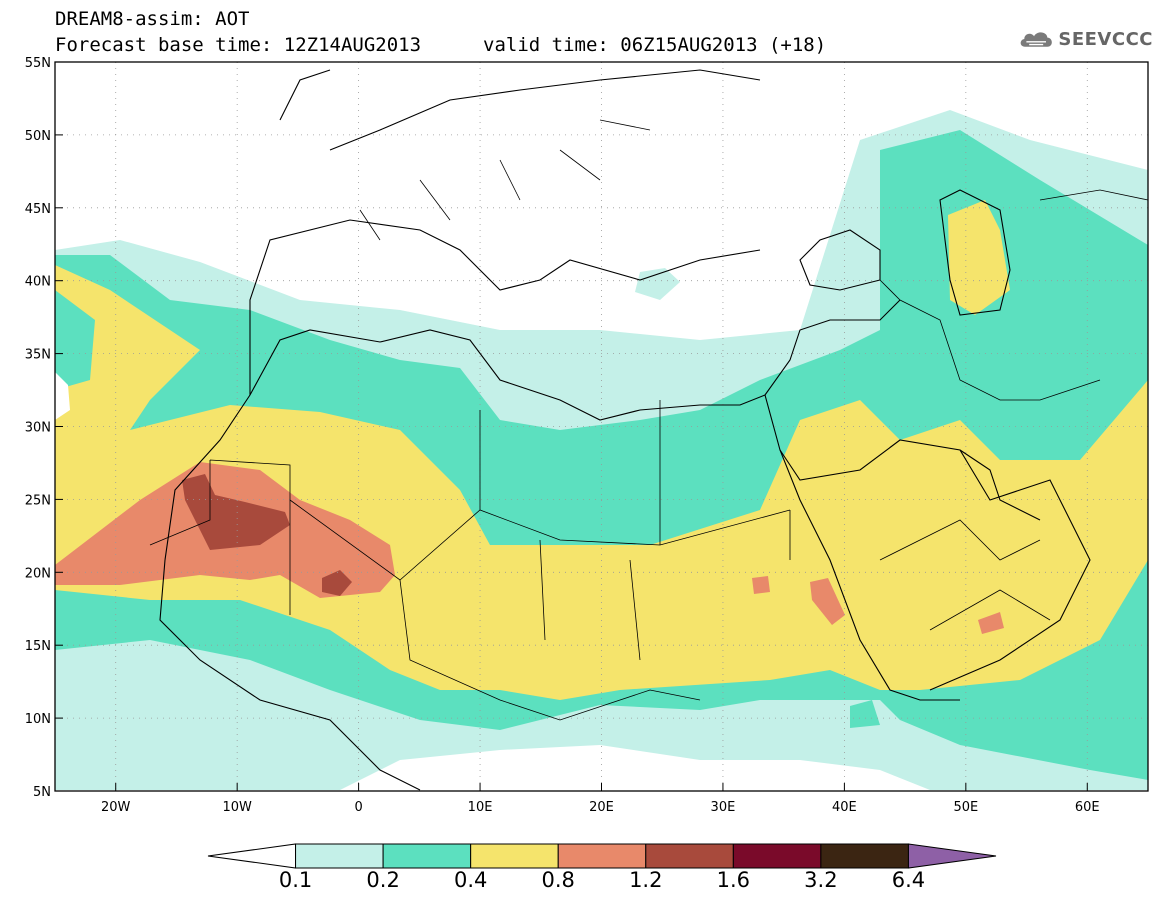  What do you see at coordinates (38, 282) in the screenshot?
I see `lat-tick-label: 40N` at bounding box center [38, 282].